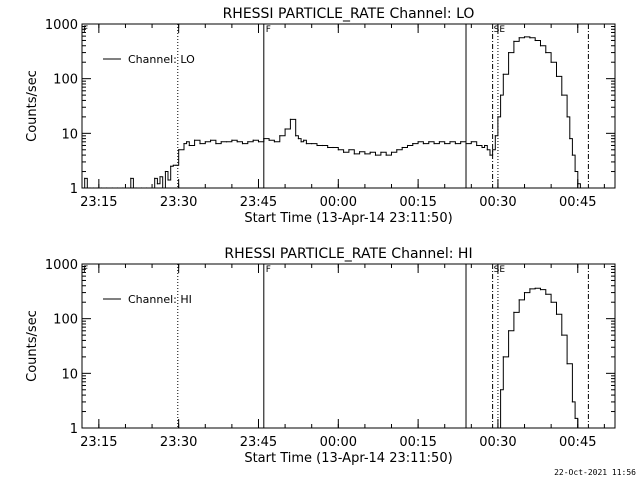 The height and width of the screenshot is (484, 640). What do you see at coordinates (268, 270) in the screenshot?
I see `flag-label: F` at bounding box center [268, 270].